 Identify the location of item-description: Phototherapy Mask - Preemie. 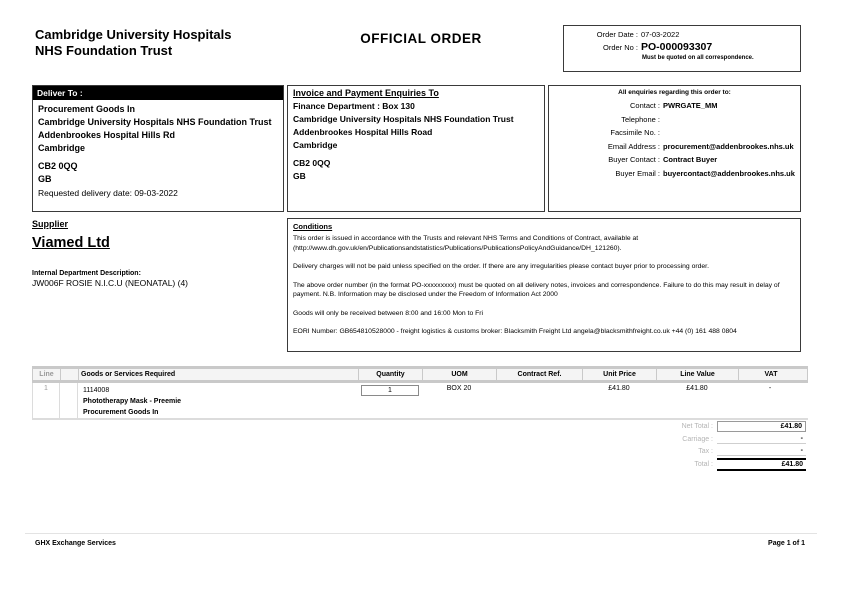
(132, 401).